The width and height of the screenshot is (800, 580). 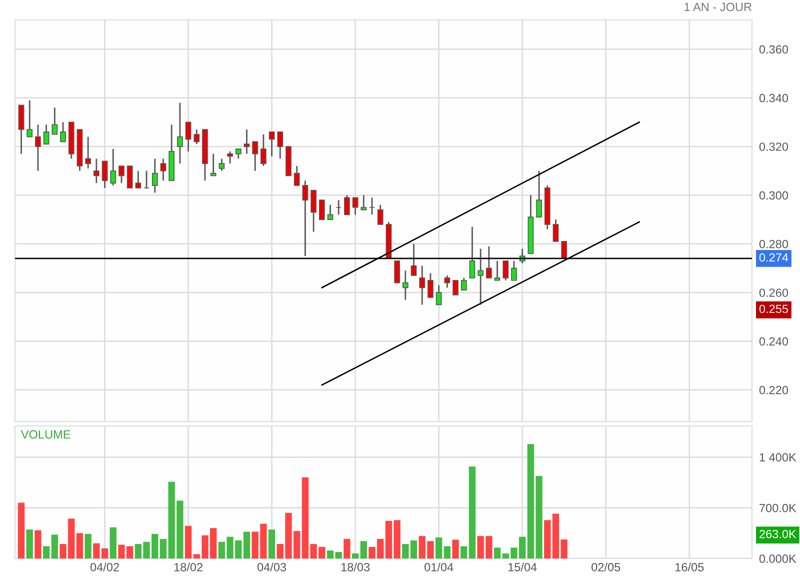 I want to click on y-tick-label: 0.320, so click(x=773, y=146).